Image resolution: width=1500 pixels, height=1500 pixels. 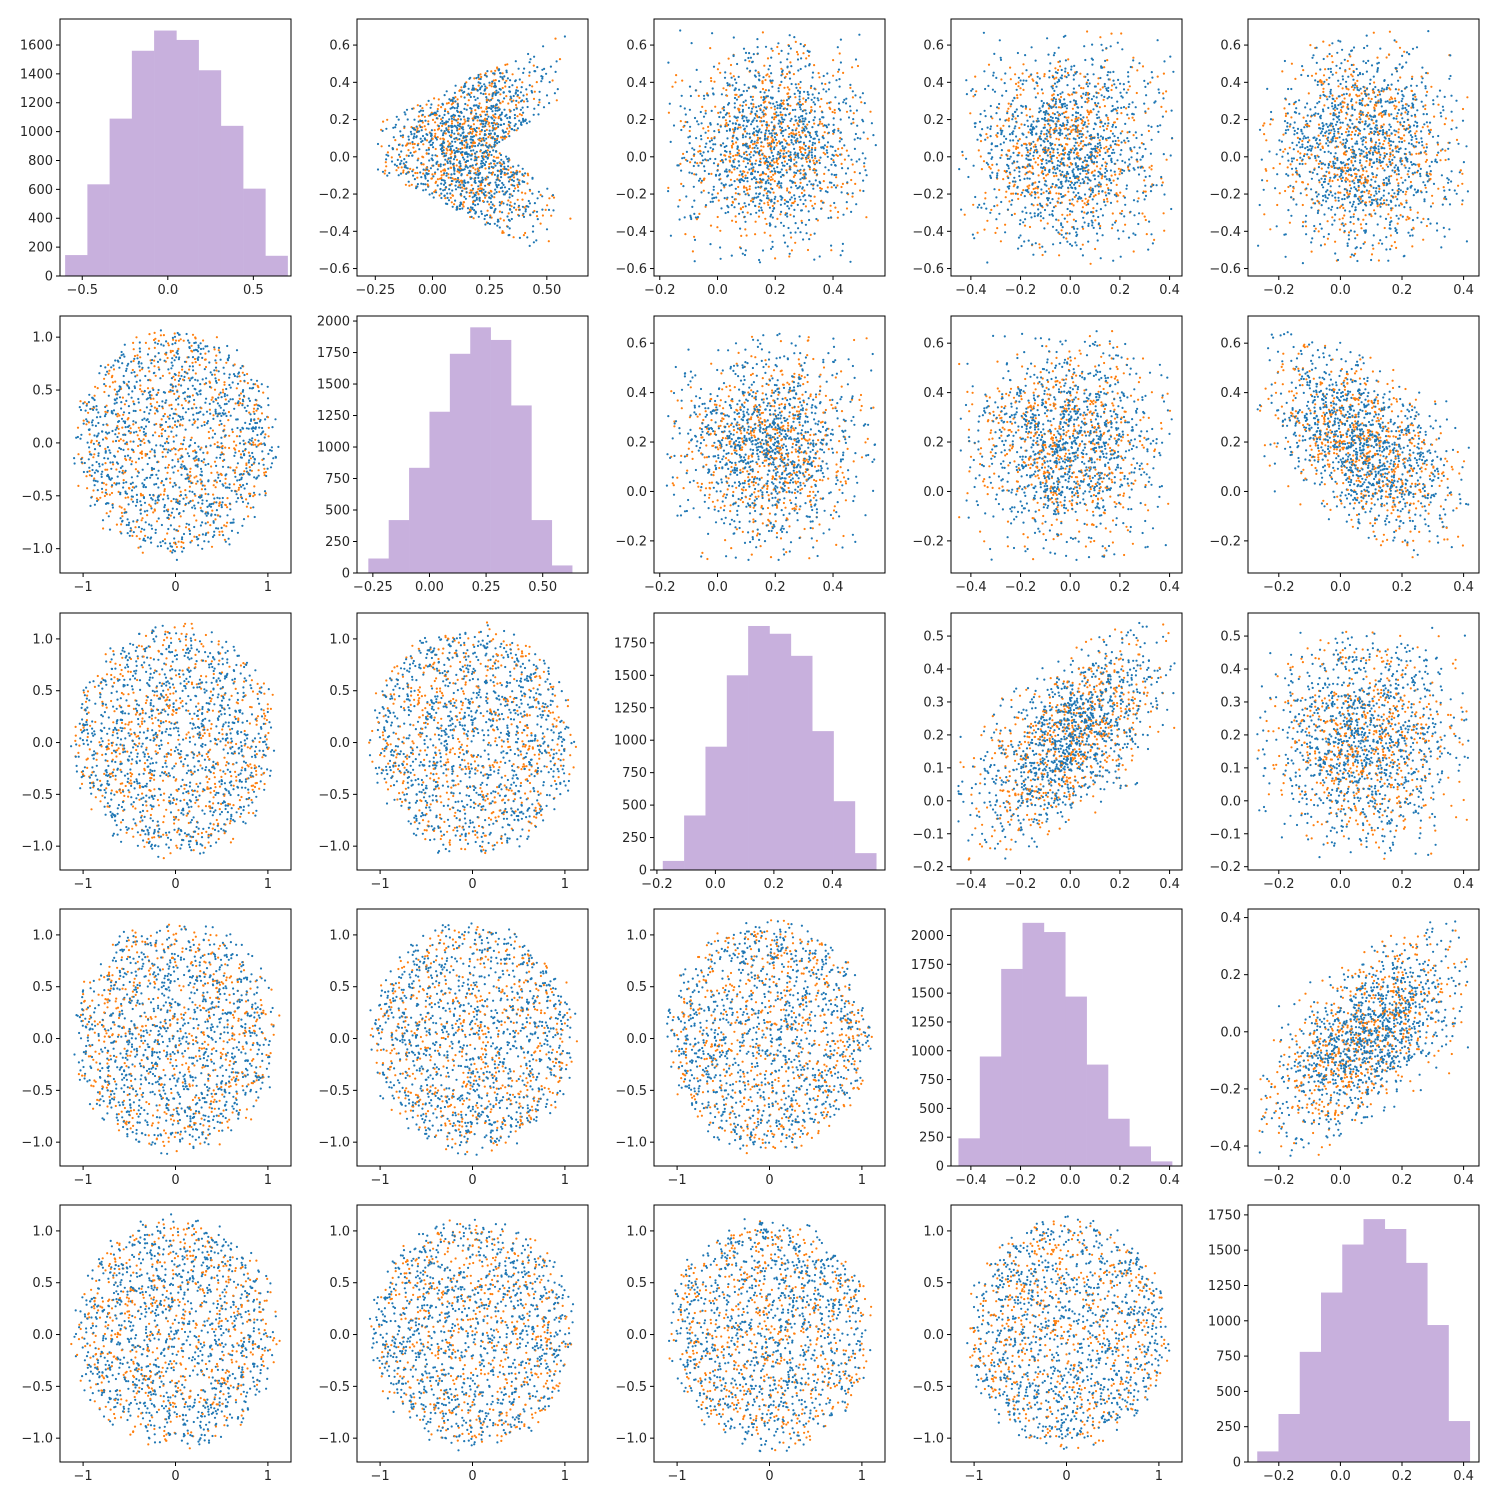 What do you see at coordinates (143, 163) in the screenshot?
I see `histogram-bar` at bounding box center [143, 163].